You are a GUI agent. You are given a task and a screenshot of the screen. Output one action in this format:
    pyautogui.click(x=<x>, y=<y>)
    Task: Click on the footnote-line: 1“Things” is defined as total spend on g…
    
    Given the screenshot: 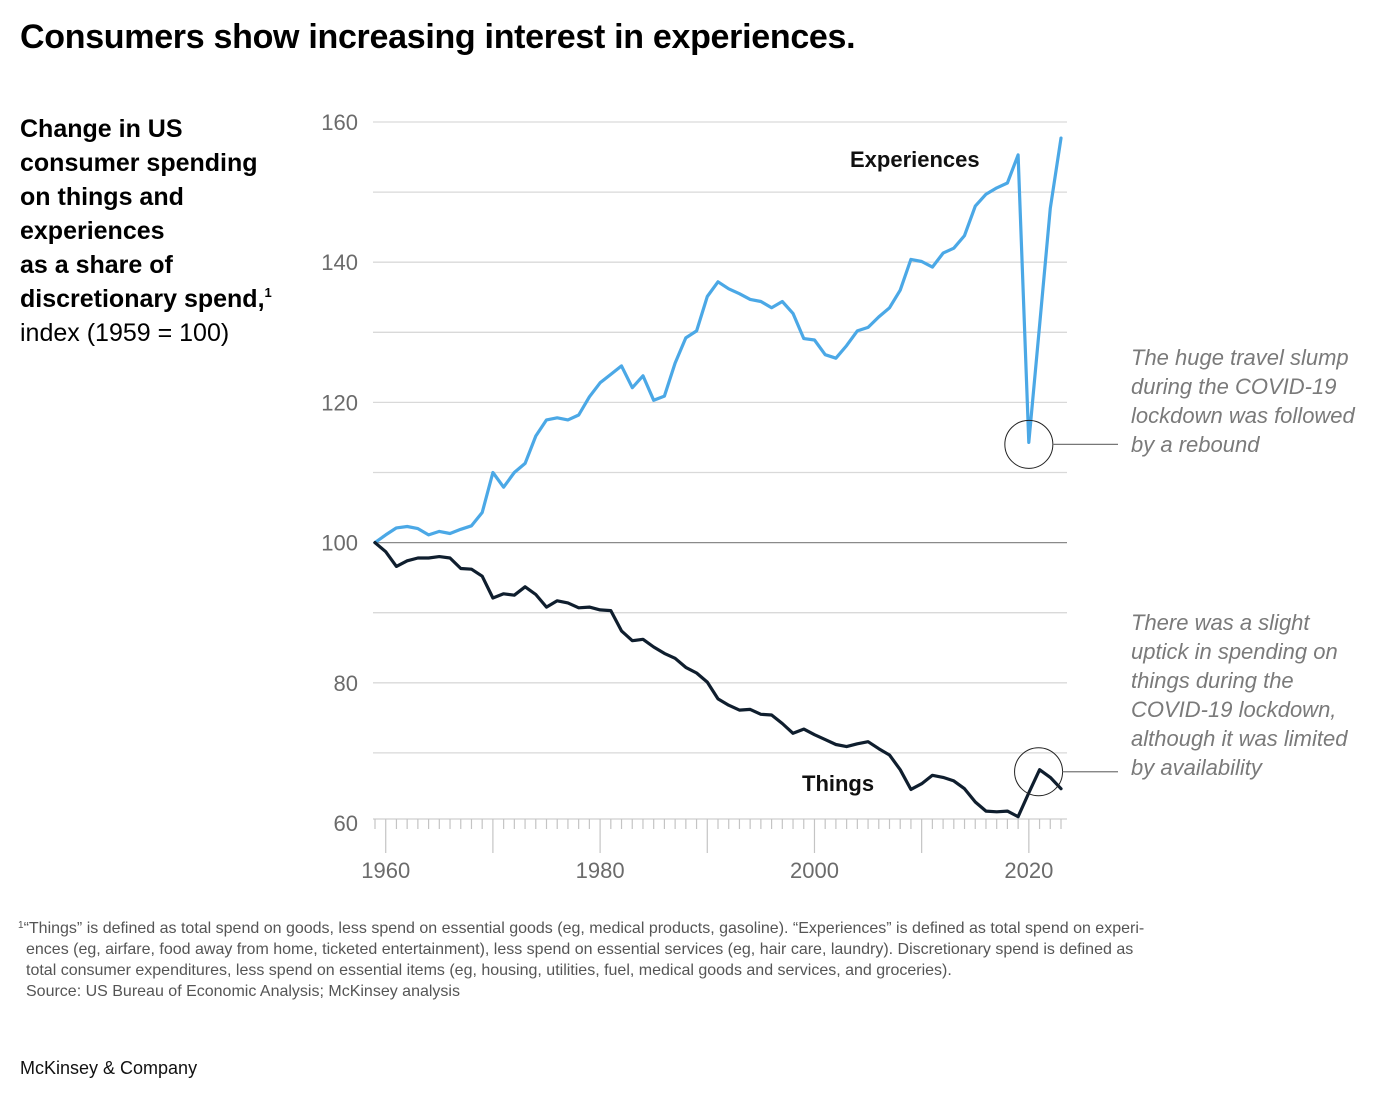 What is the action you would take?
    pyautogui.click(x=688, y=928)
    